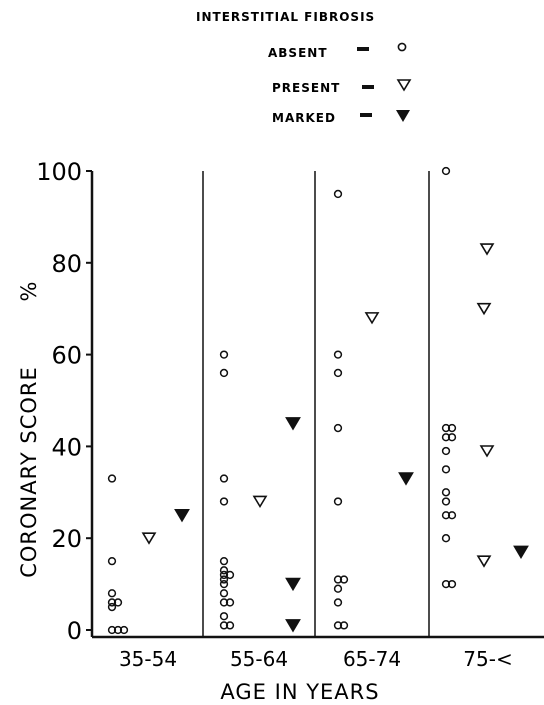 The height and width of the screenshot is (705, 544). Describe the element at coordinates (304, 118) in the screenshot. I see `legend-label-marked: MARKED` at that location.